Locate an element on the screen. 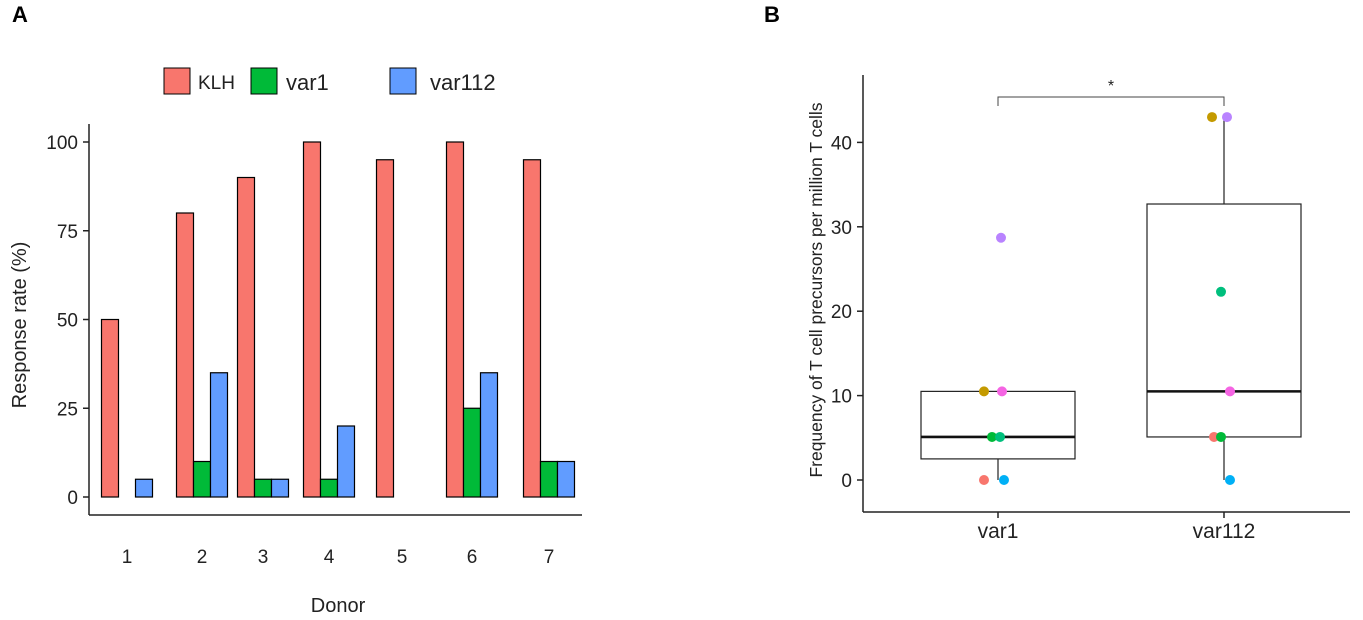  y-tick-label: 50 is located at coordinates (67, 321).